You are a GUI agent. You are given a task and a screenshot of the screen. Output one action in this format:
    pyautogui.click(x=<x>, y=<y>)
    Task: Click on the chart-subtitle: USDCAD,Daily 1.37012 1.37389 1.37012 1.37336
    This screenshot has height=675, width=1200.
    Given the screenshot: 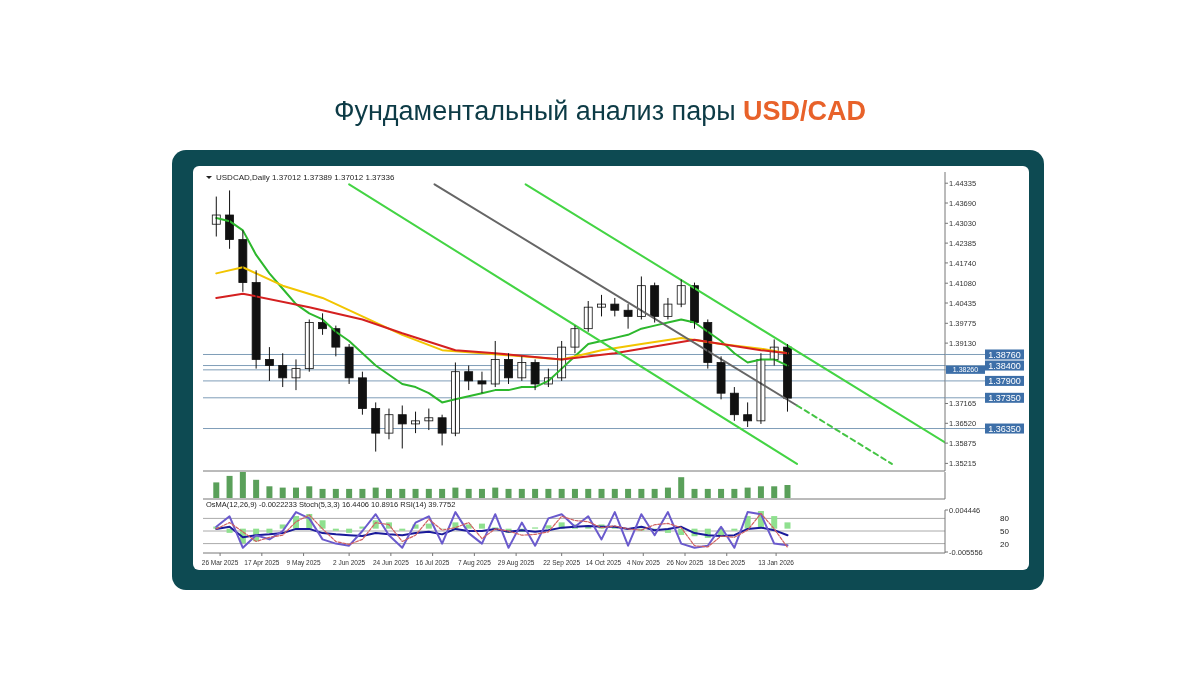 What is the action you would take?
    pyautogui.click(x=305, y=177)
    